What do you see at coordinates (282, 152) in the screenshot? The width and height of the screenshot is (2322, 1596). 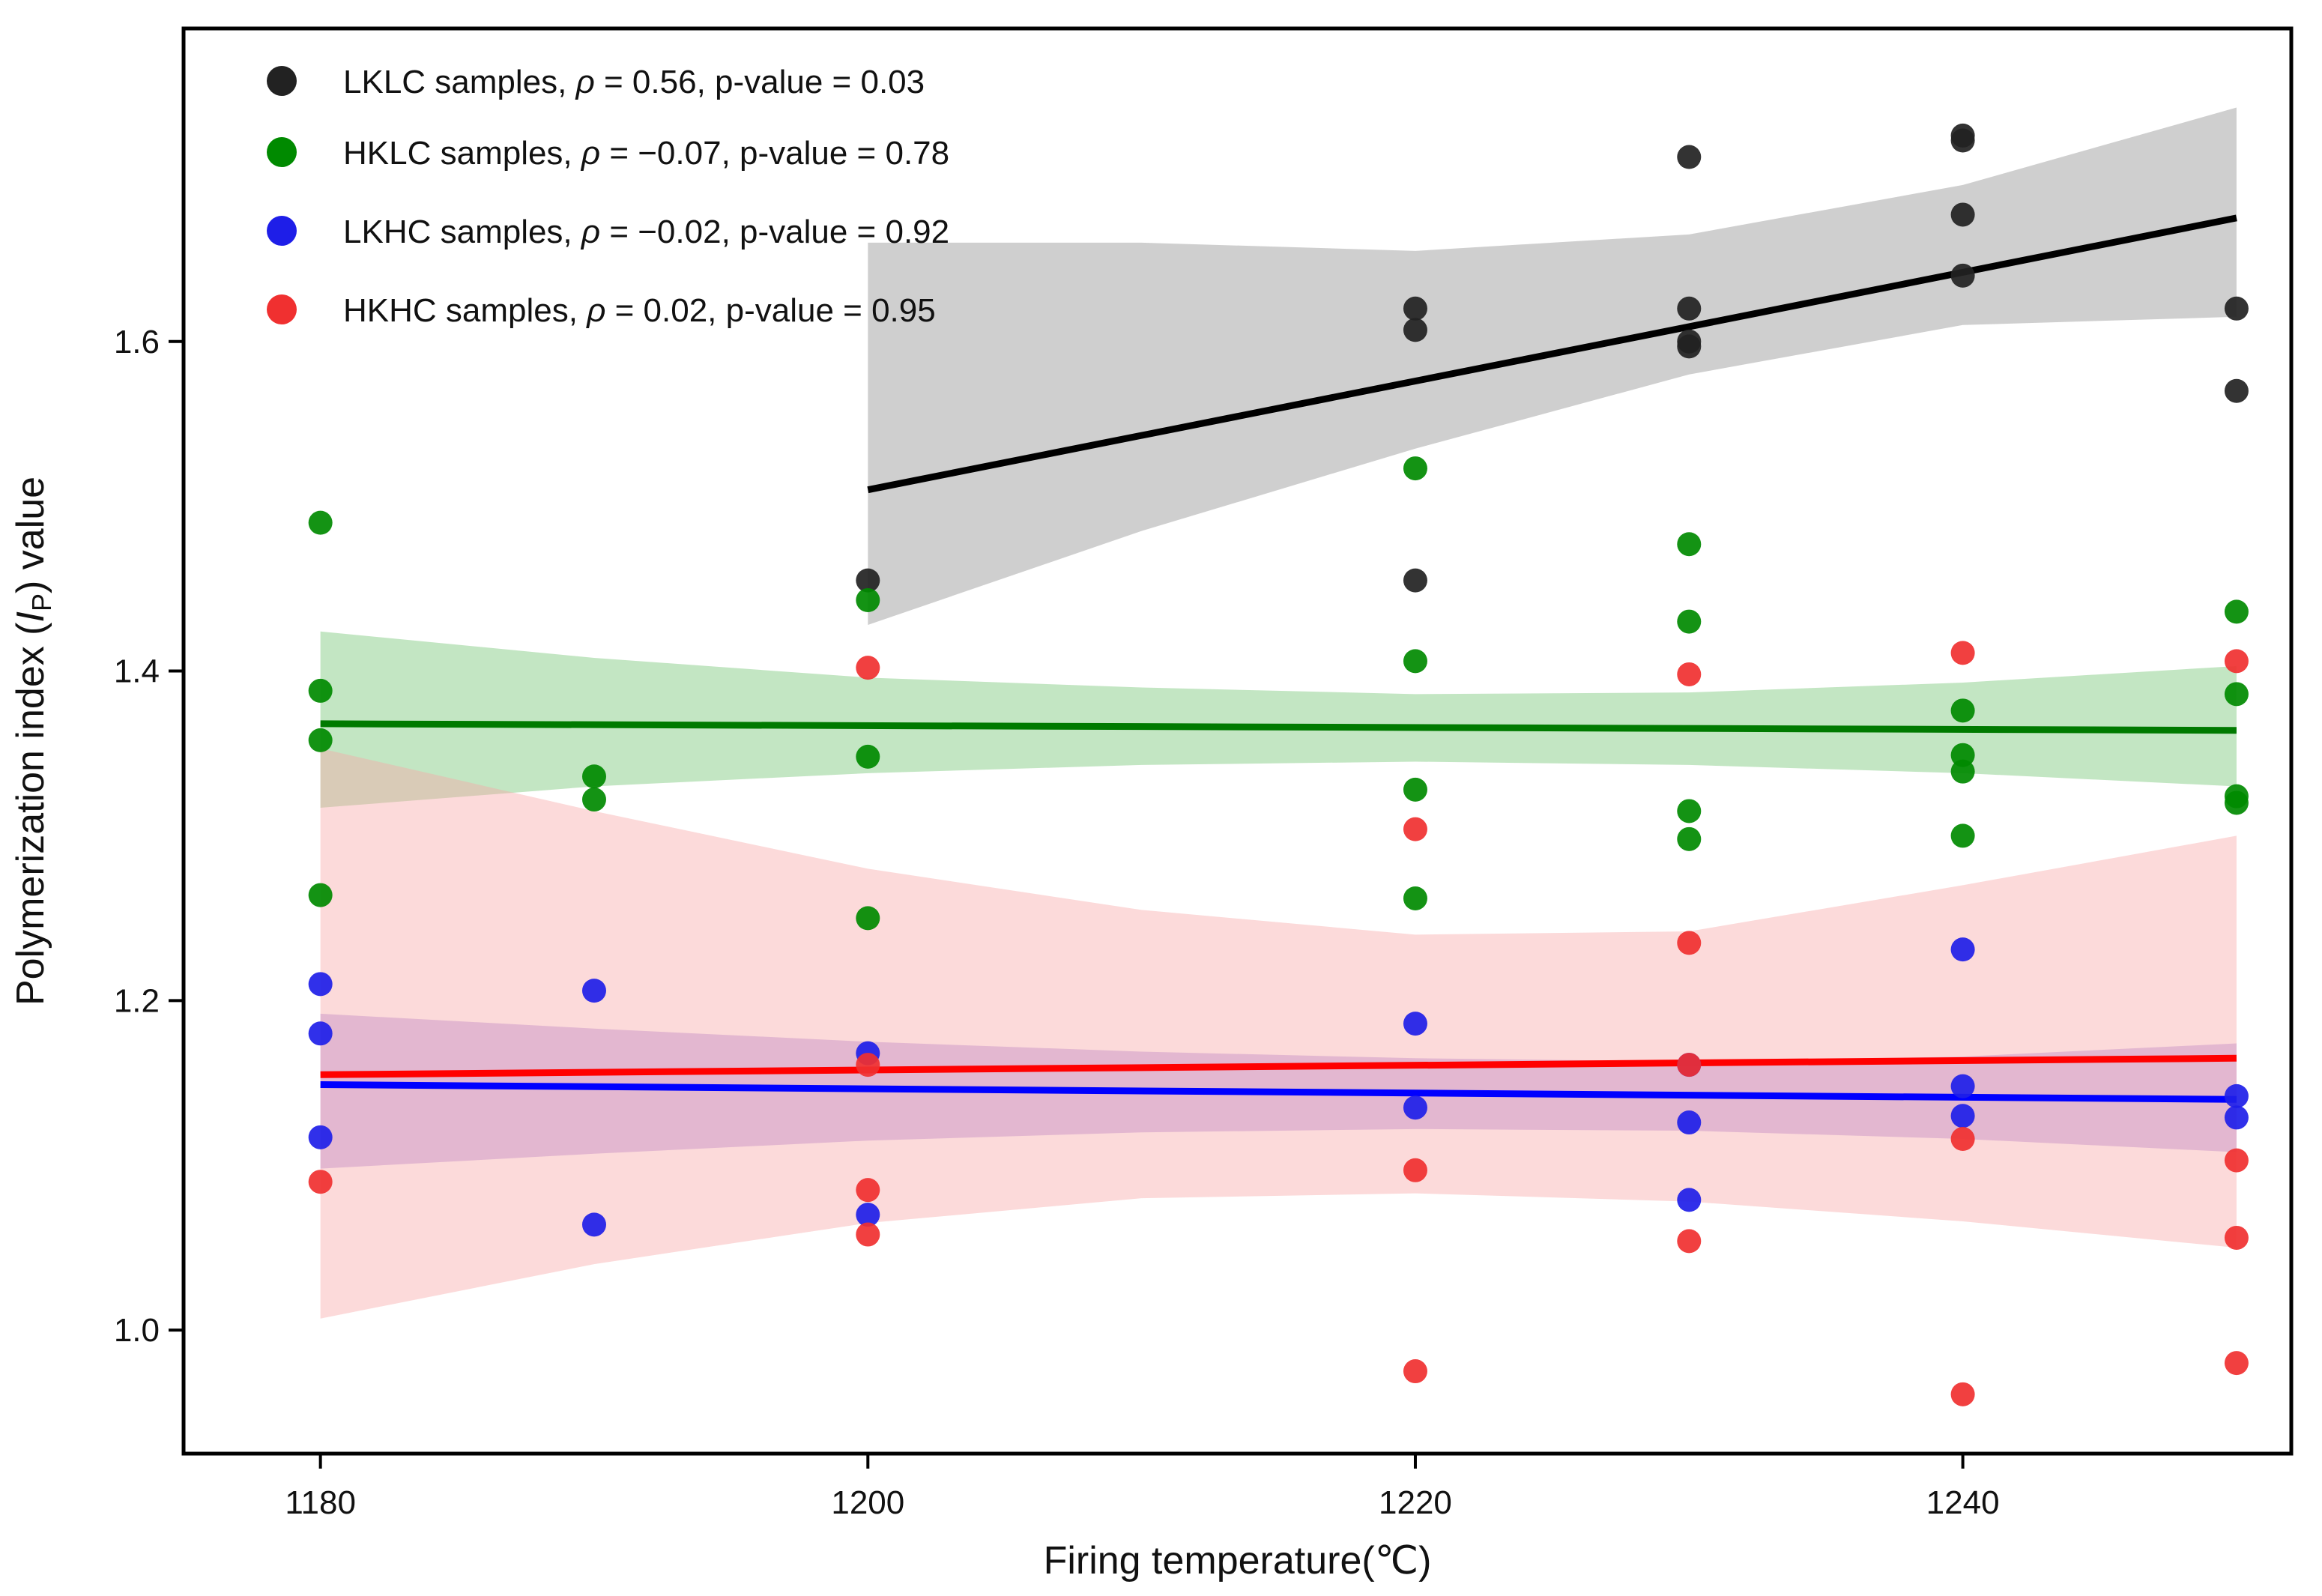 I see `hklc-legend-marker` at bounding box center [282, 152].